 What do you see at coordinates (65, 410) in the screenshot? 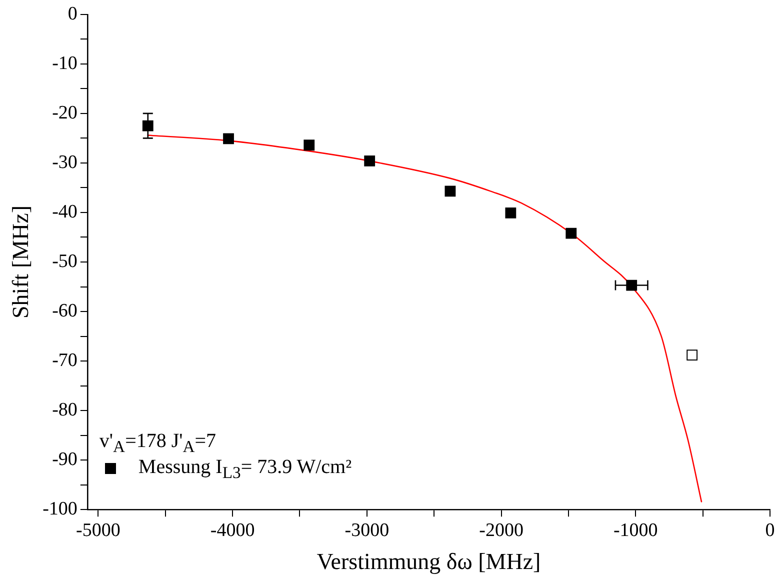
I see `y-tick-label: -80` at bounding box center [65, 410].